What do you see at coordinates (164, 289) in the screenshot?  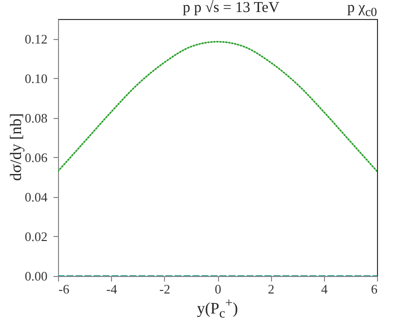 I see `x-tick-label: -2` at bounding box center [164, 289].